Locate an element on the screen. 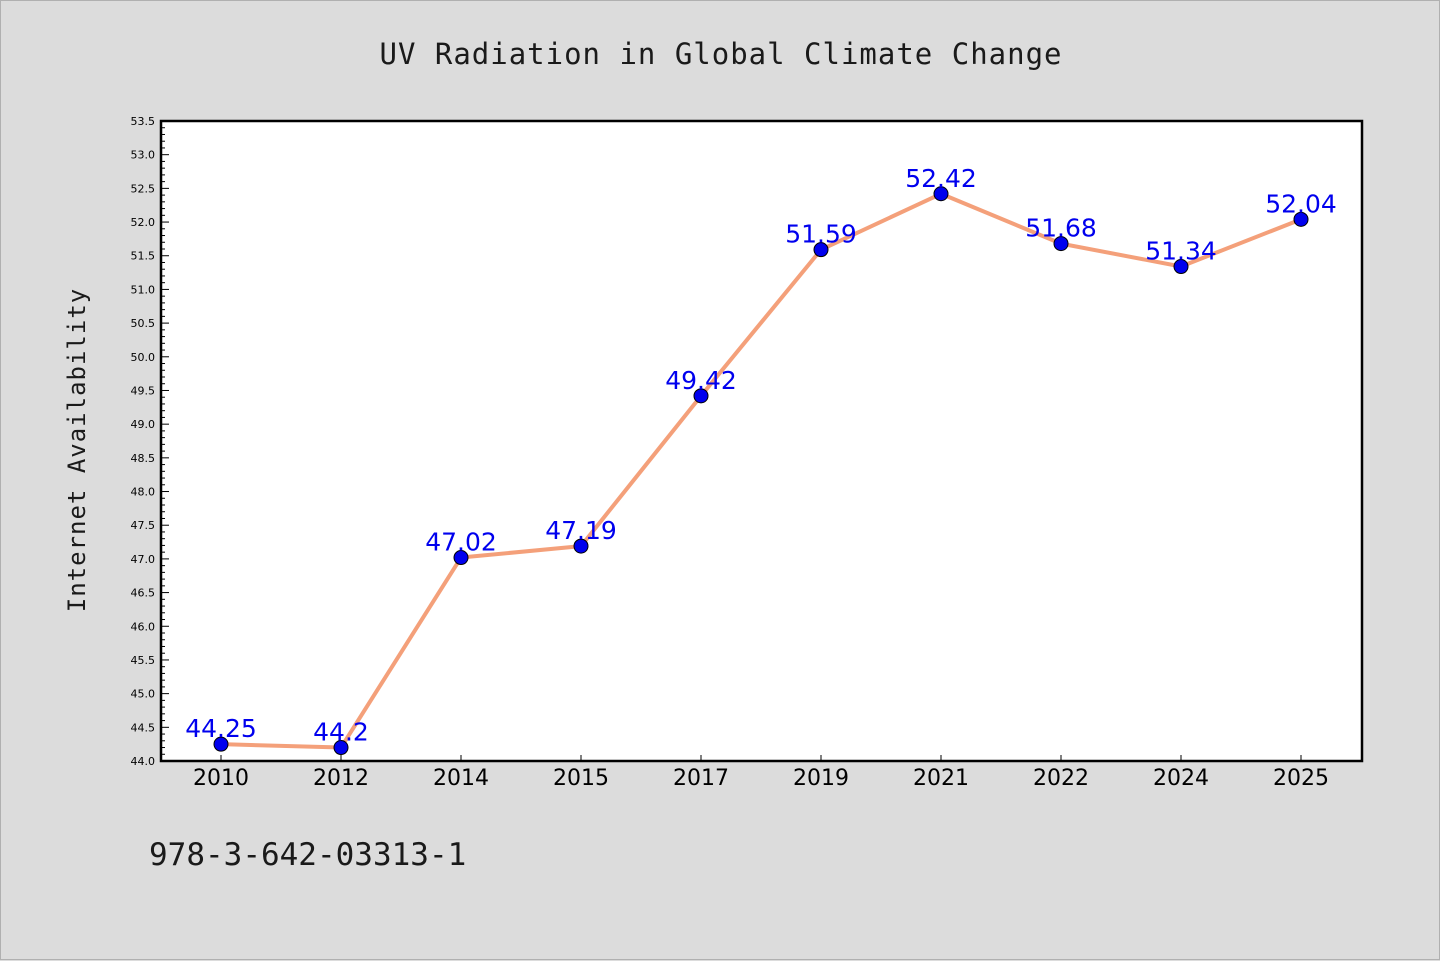 This screenshot has height=961, width=1440. data-label: 44.25 is located at coordinates (221, 728).